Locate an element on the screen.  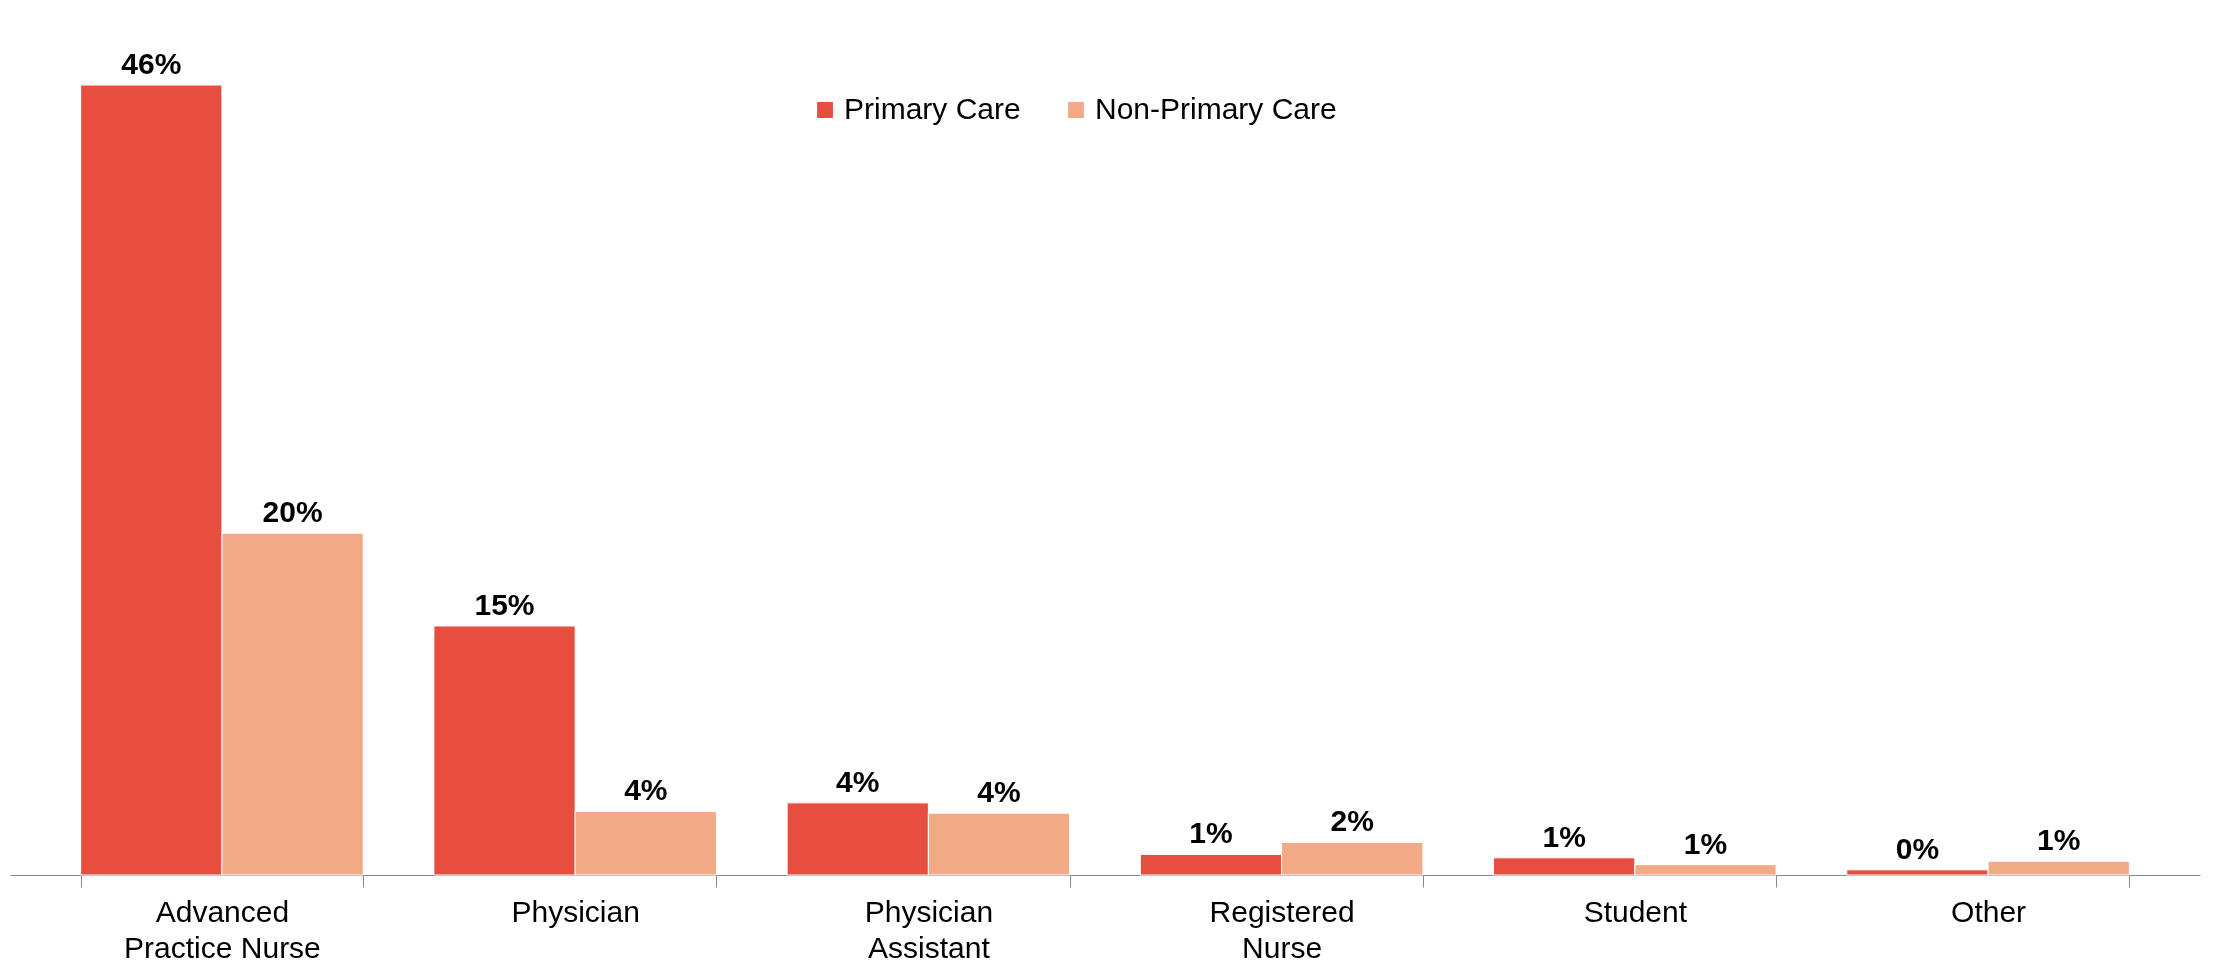
data-label: 20% is located at coordinates (292, 512).